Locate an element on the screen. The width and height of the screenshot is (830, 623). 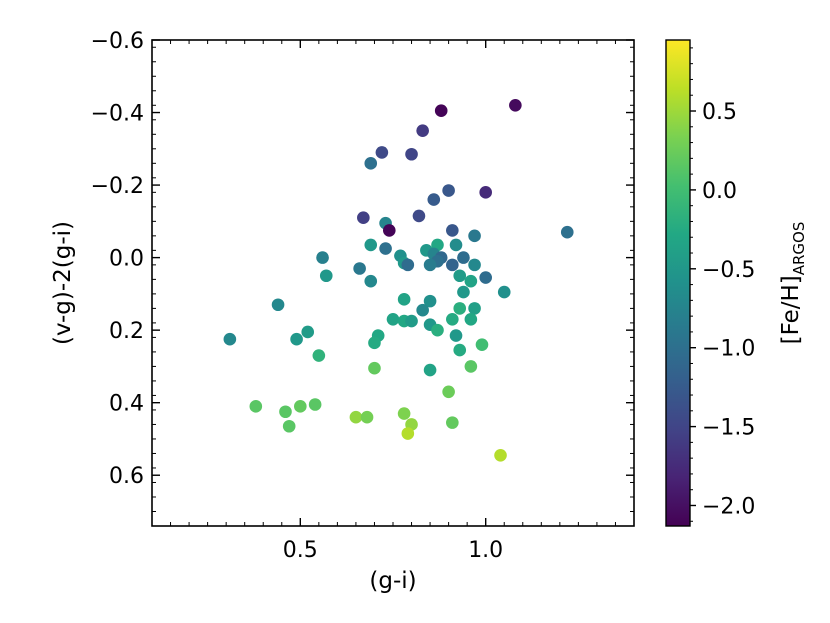
x-tick-label: 0.5 is located at coordinates (300, 550).